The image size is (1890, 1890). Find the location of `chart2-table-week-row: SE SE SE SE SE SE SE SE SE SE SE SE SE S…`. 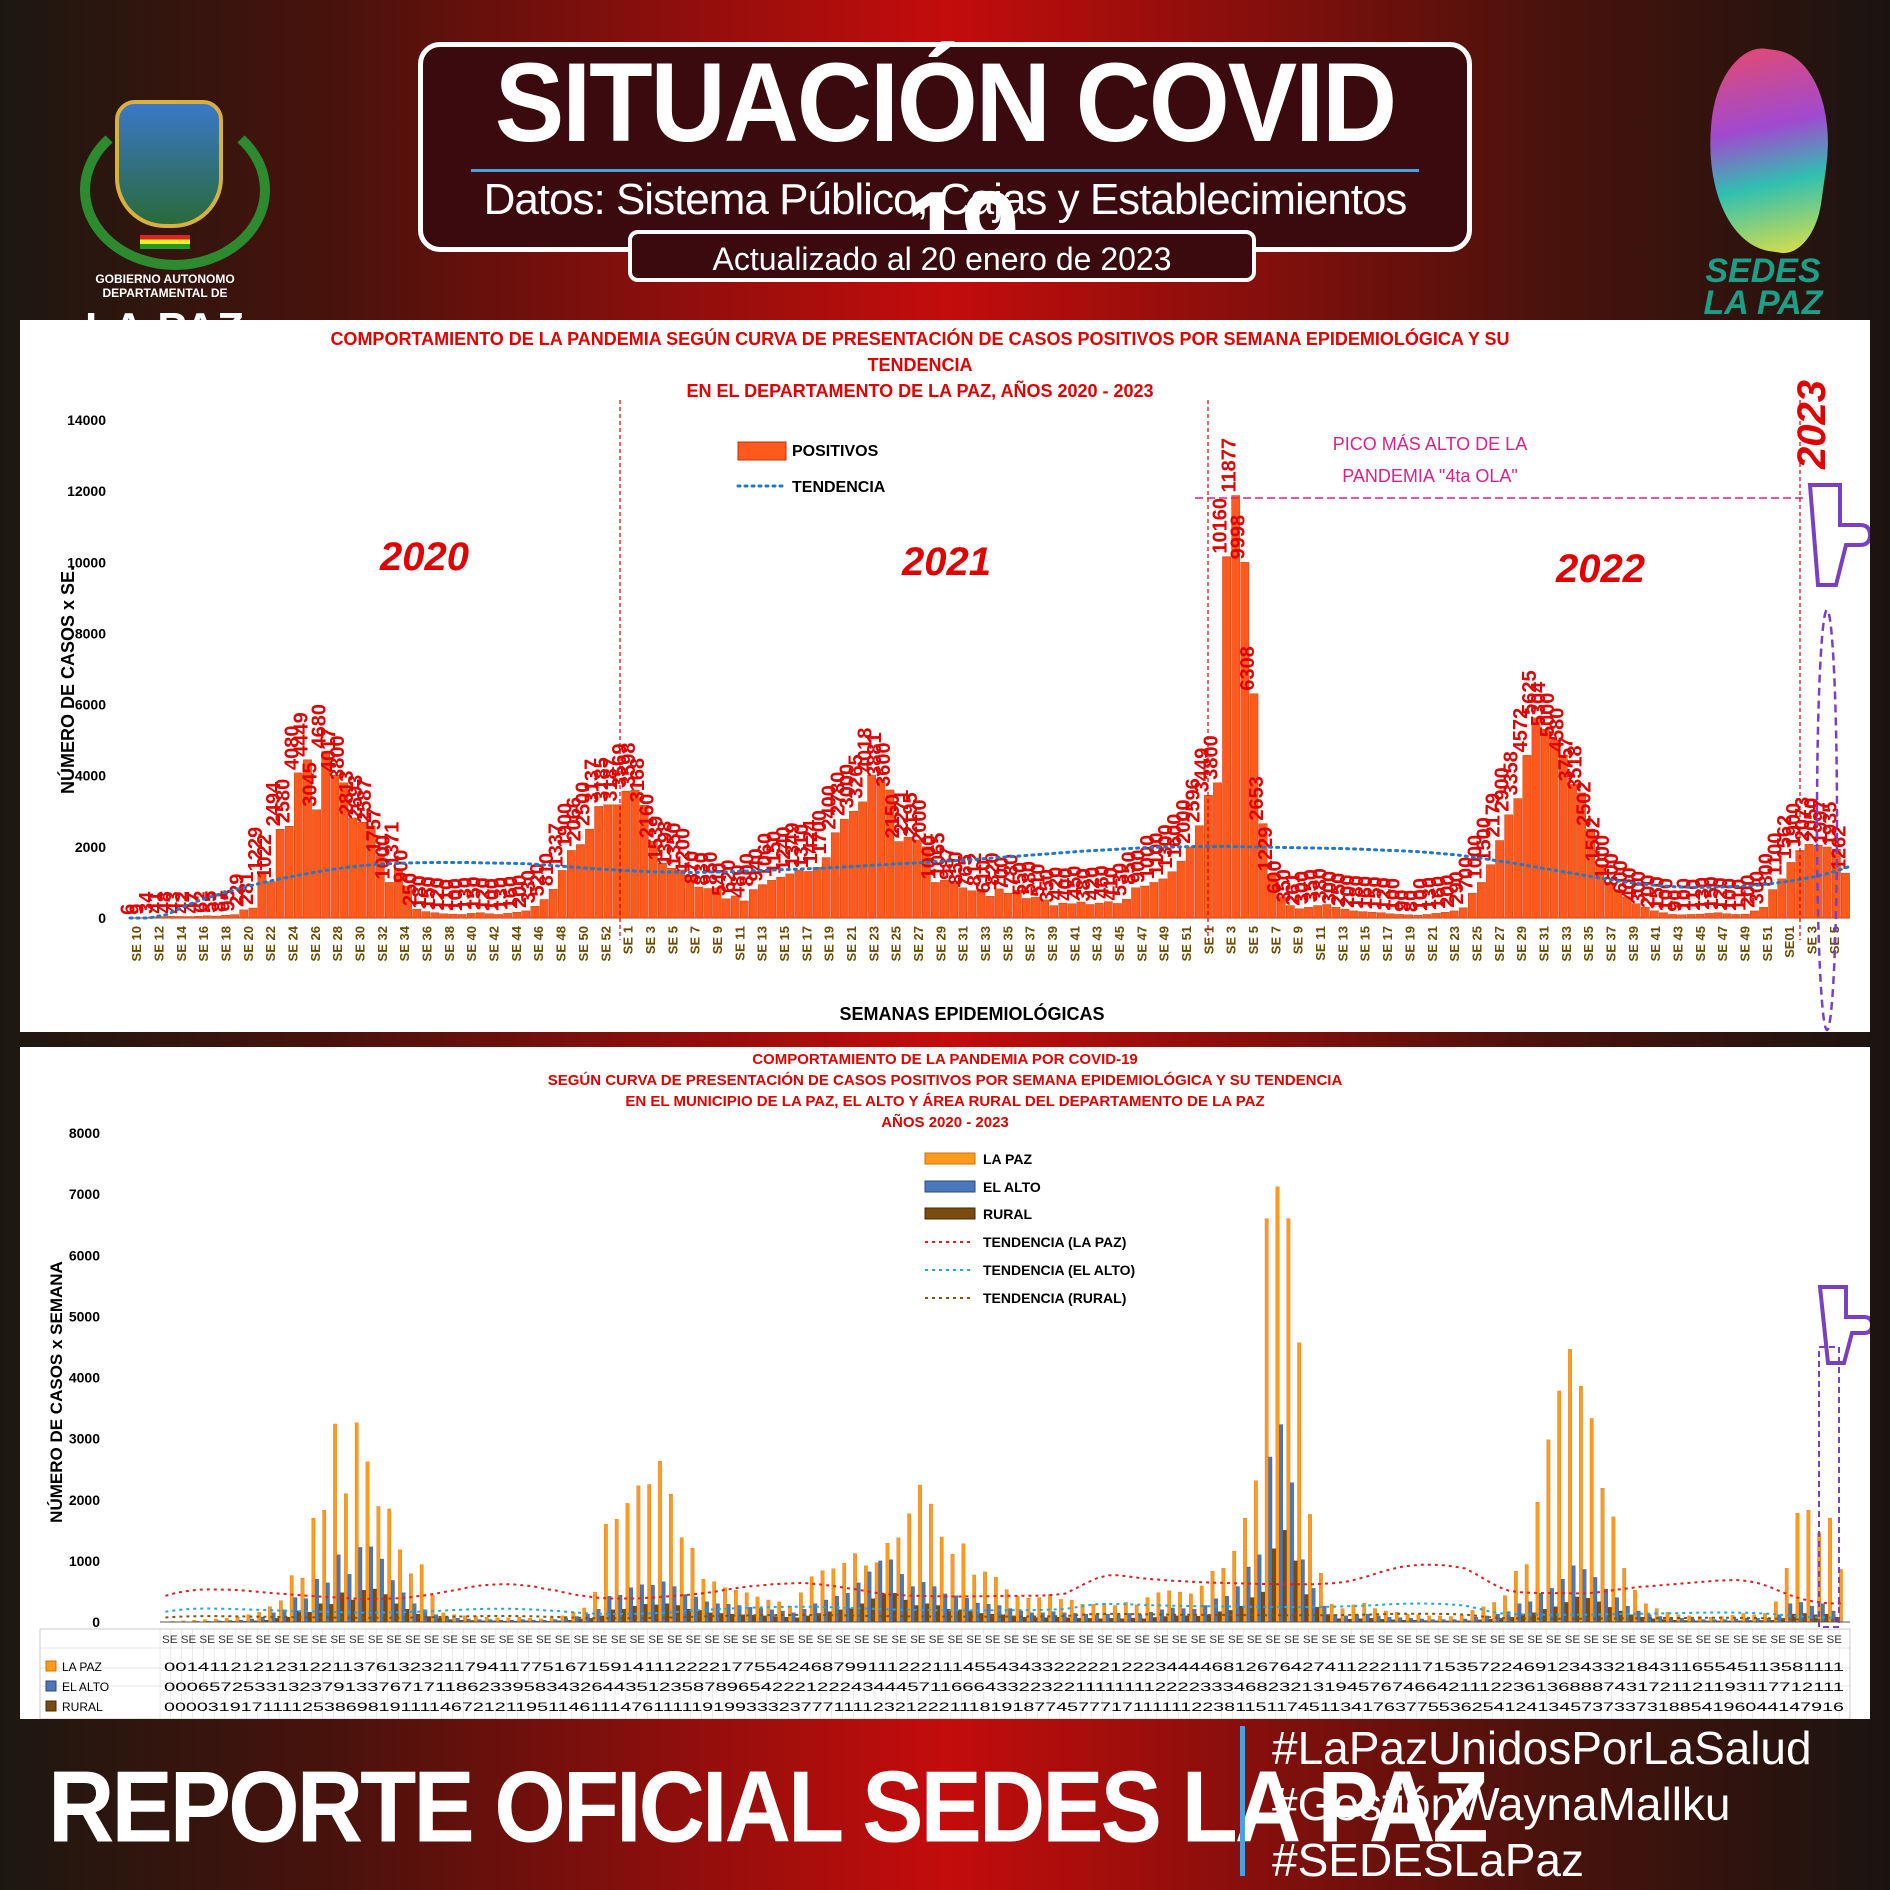

chart2-table-week-row: SE SE SE SE SE SE SE SE SE SE SE SE SE S… is located at coordinates (1002, 1640).